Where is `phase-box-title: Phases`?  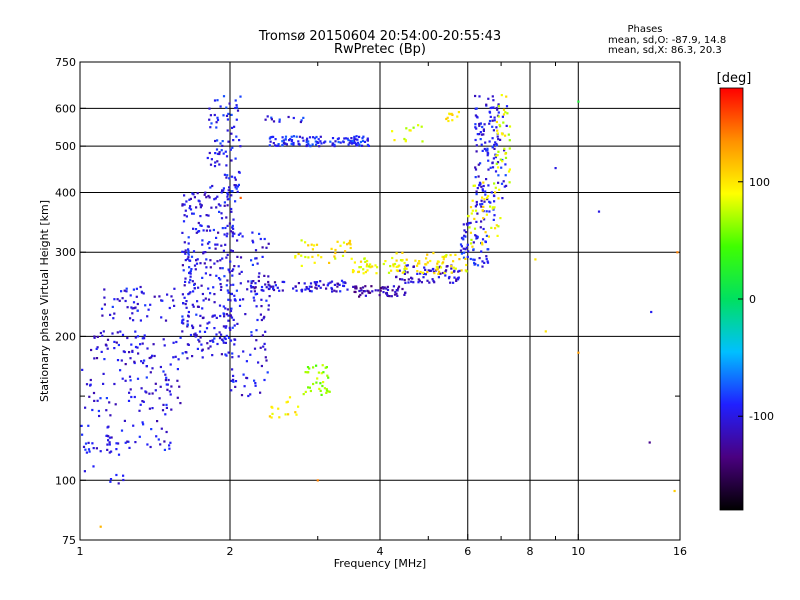 phase-box-title: Phases is located at coordinates (644, 29).